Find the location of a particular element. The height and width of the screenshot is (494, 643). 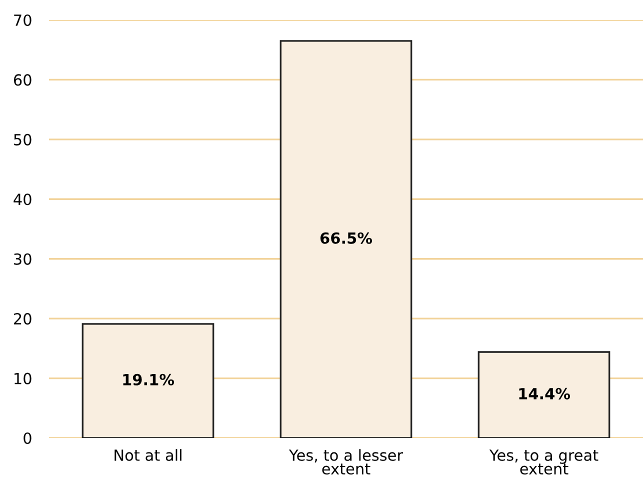

y-tick-label: 50 is located at coordinates (23, 140).